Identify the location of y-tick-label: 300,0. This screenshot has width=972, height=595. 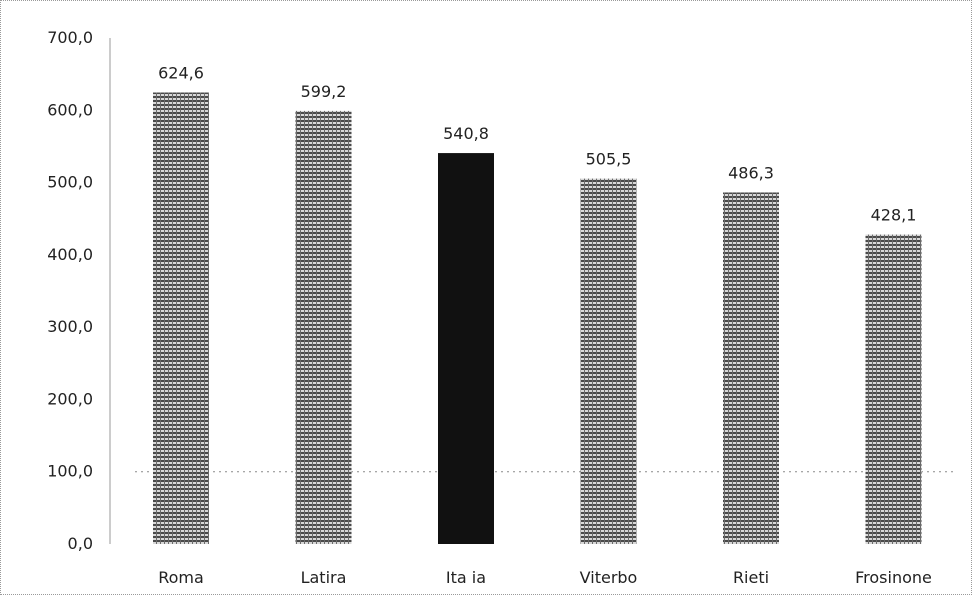
(70, 326).